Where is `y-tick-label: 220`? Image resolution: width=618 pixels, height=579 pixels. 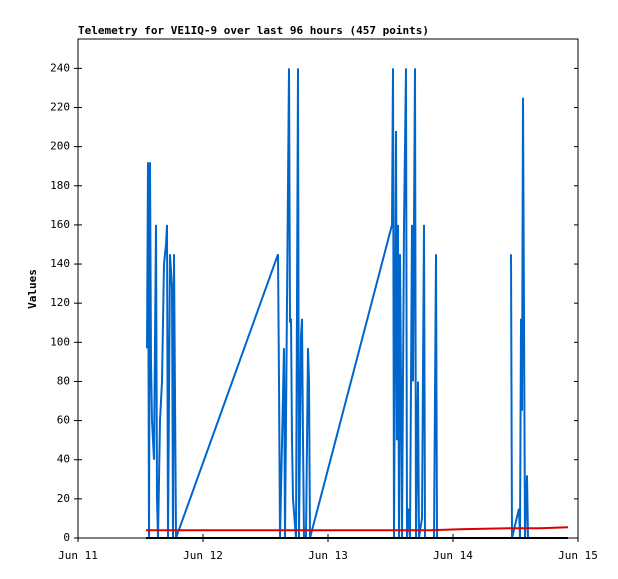 y-tick-label: 220 is located at coordinates (60, 106).